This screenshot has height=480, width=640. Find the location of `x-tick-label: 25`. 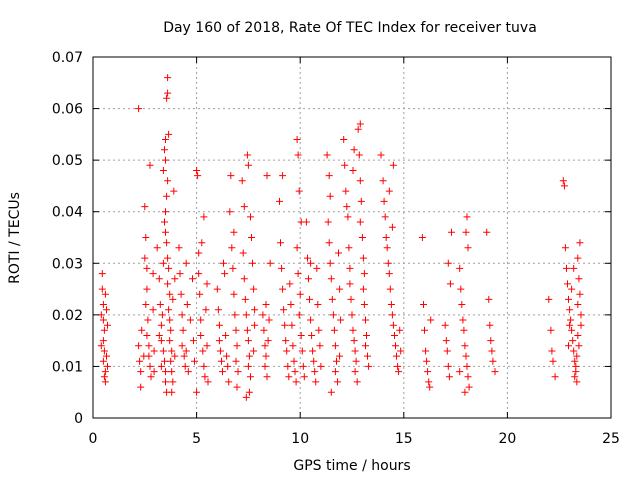

x-tick-label: 25 is located at coordinates (611, 439).